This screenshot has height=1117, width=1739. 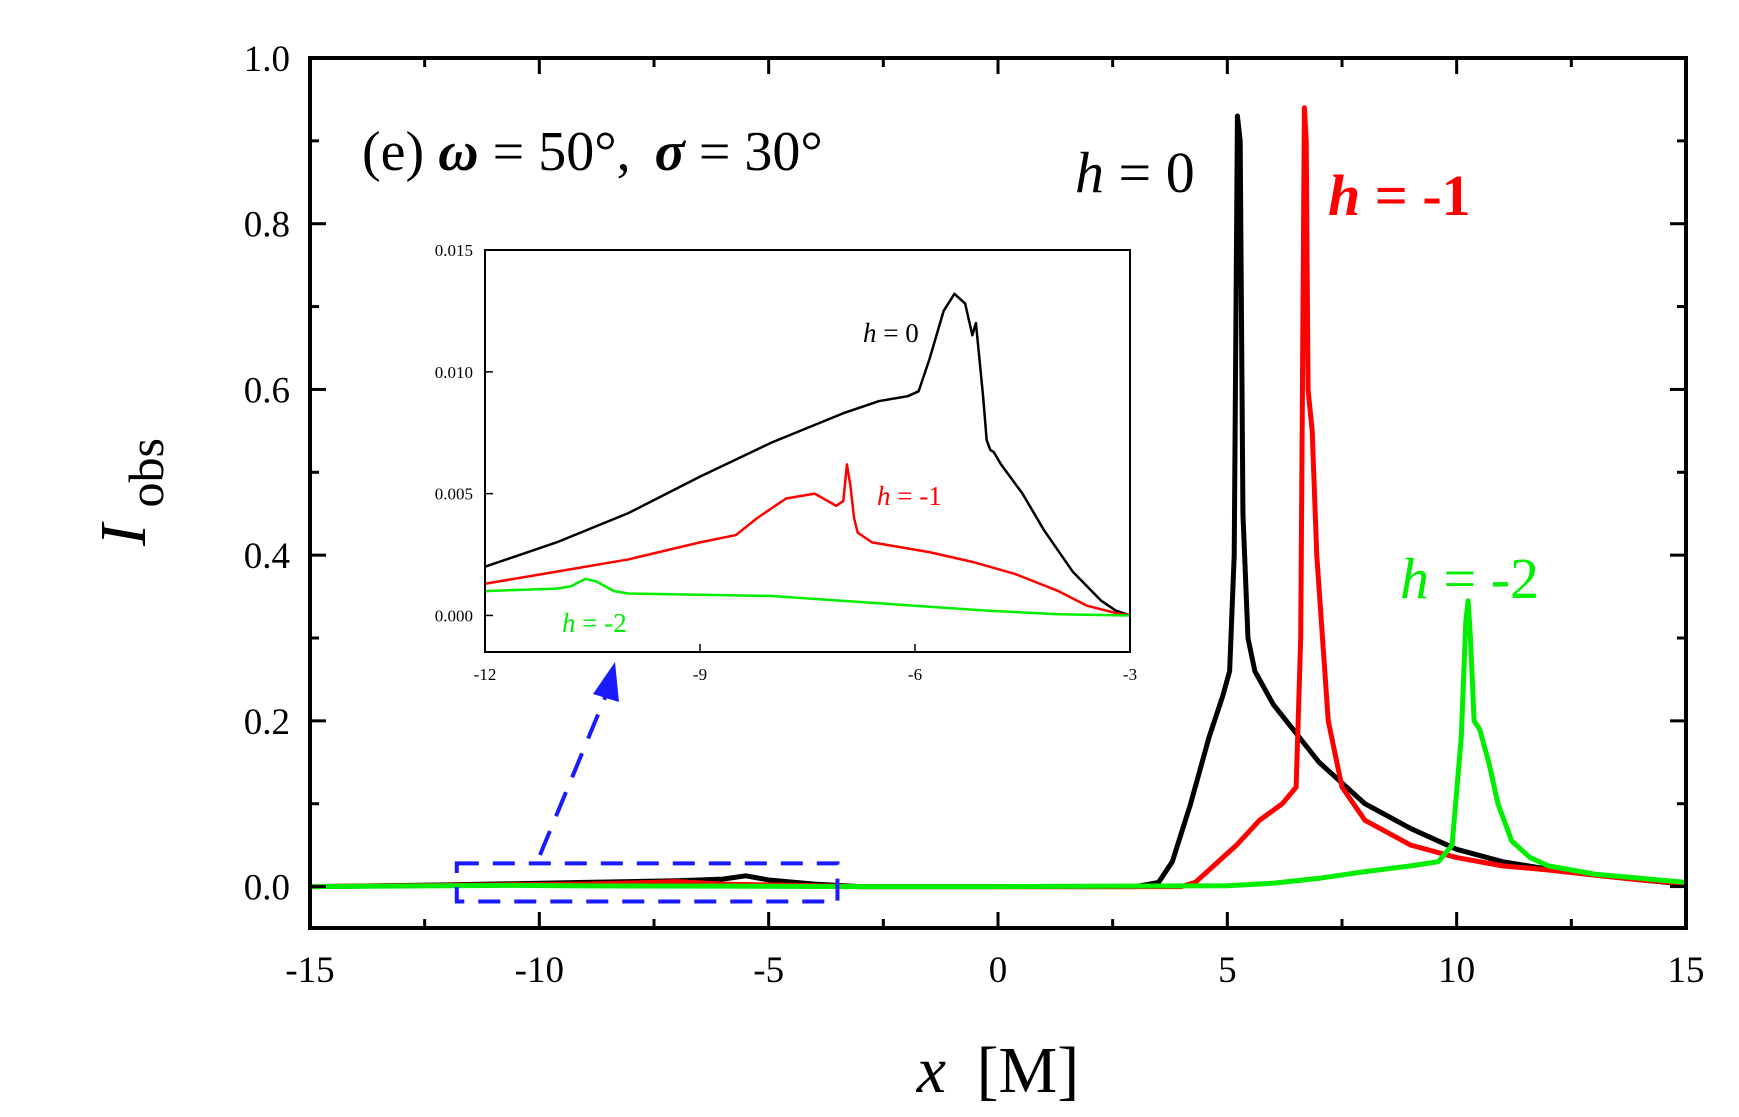 I want to click on x-tick-label: 0, so click(x=998, y=970).